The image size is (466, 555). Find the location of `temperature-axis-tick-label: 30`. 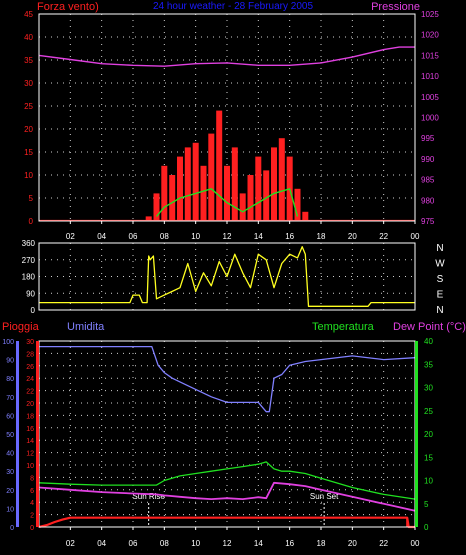

temperature-axis-tick-label: 30 is located at coordinates (428, 388).